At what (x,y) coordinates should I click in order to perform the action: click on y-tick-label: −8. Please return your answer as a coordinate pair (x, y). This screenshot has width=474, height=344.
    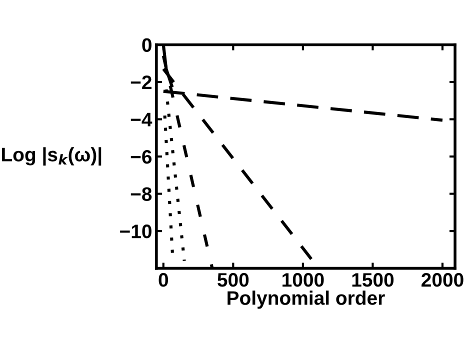
    Looking at the image, I should click on (141, 194).